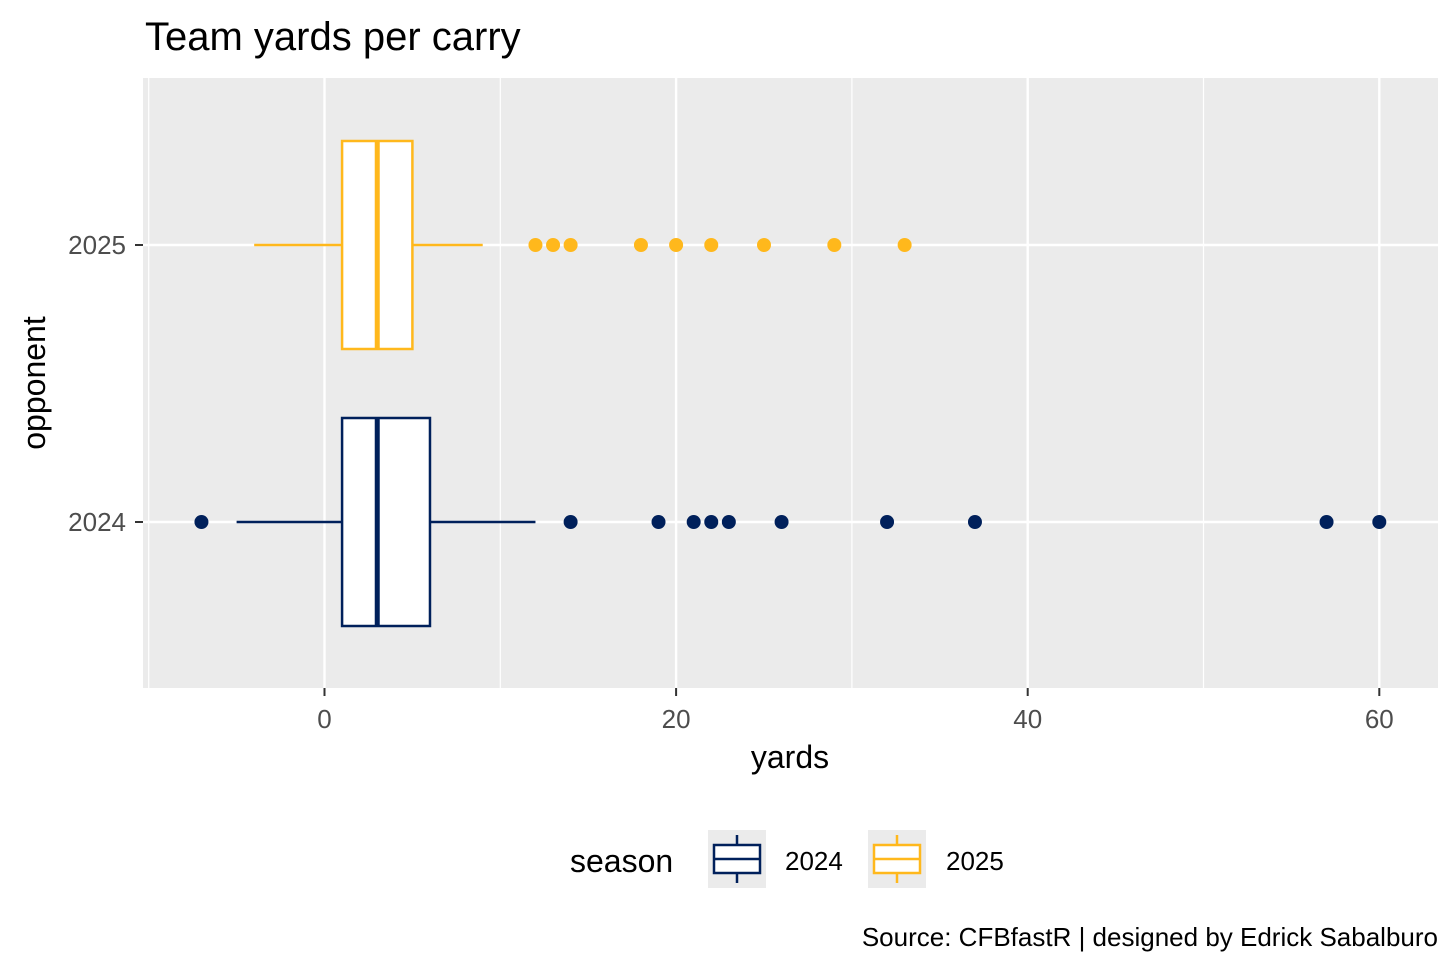 The image size is (1456, 971). I want to click on x-tick-label: 40, so click(1027, 719).